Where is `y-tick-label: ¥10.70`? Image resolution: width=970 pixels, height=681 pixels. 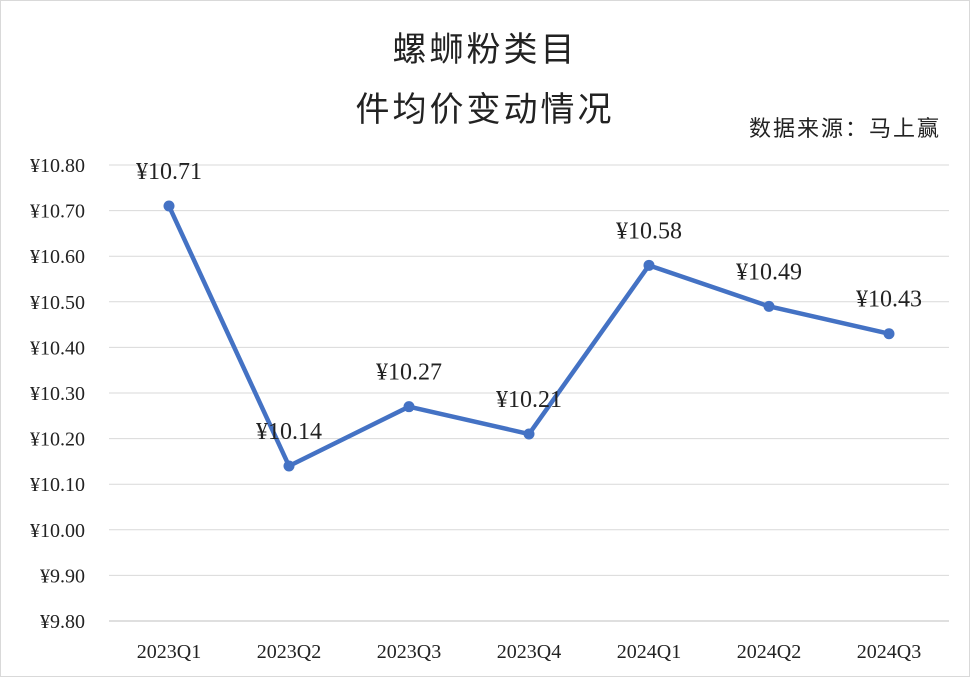 y-tick-label: ¥10.70 is located at coordinates (57, 212).